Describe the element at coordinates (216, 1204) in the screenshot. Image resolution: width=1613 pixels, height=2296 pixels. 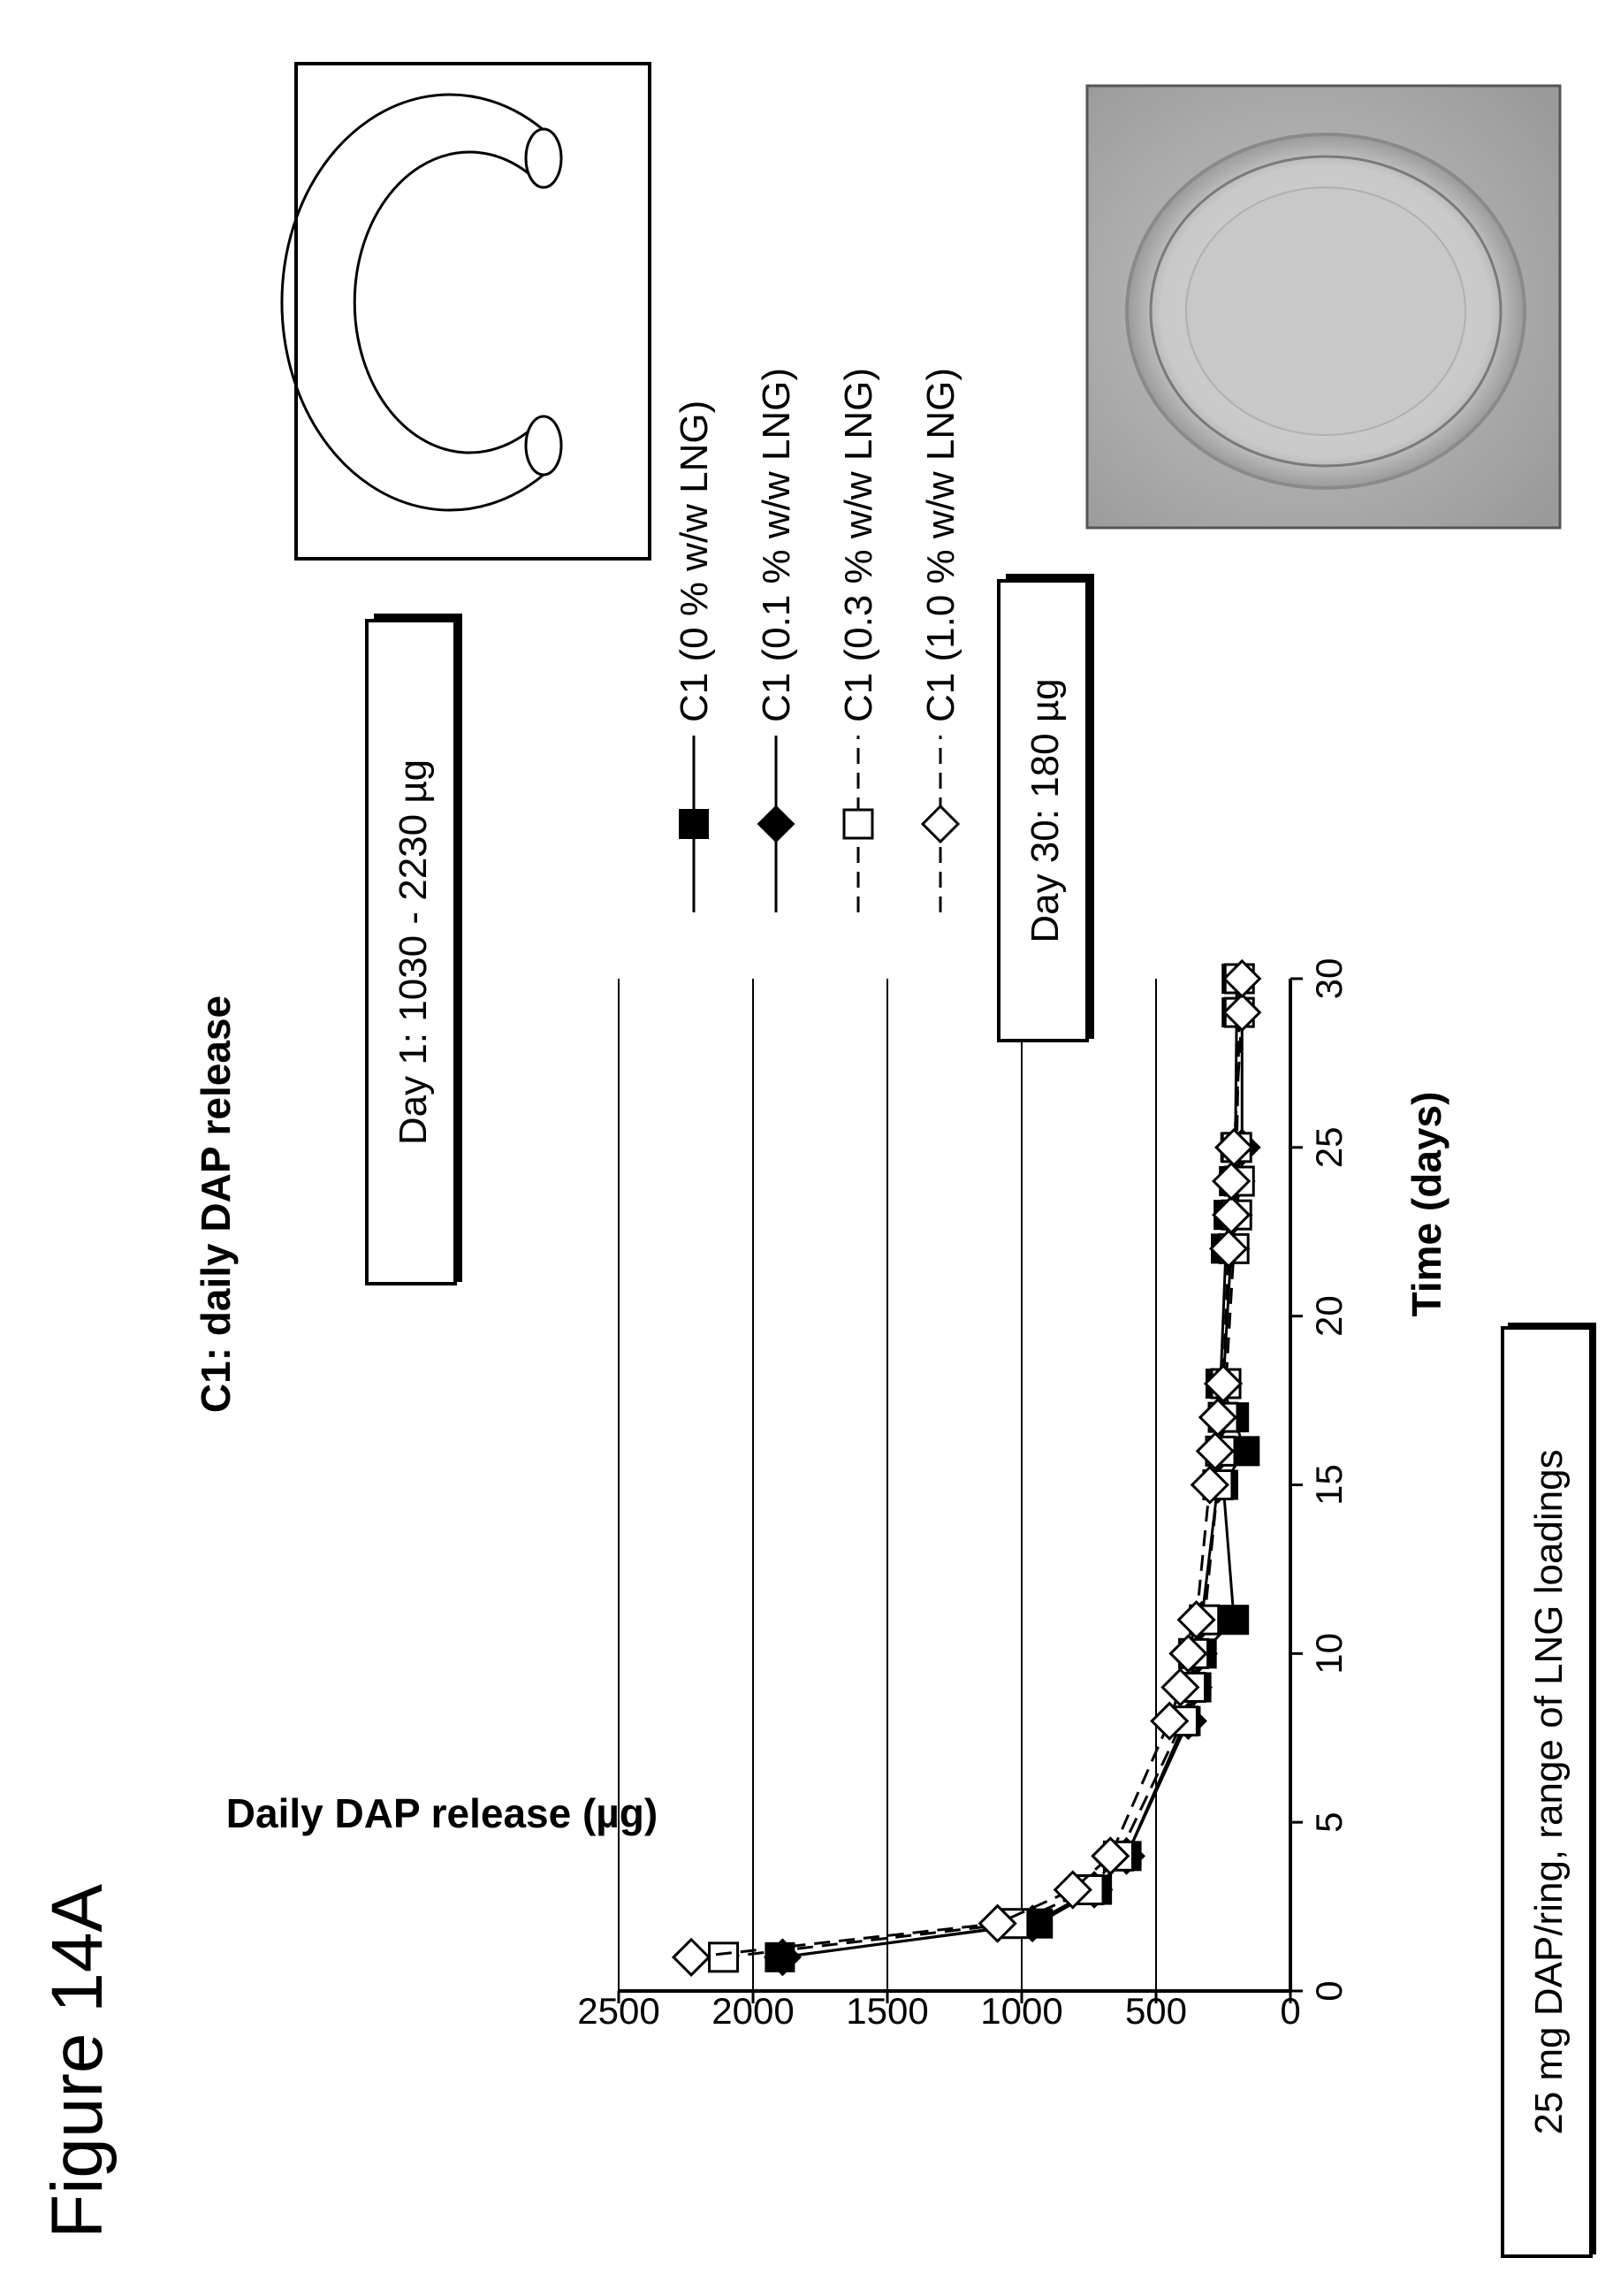
I see `chart-title: C1: daily DAP release` at that location.